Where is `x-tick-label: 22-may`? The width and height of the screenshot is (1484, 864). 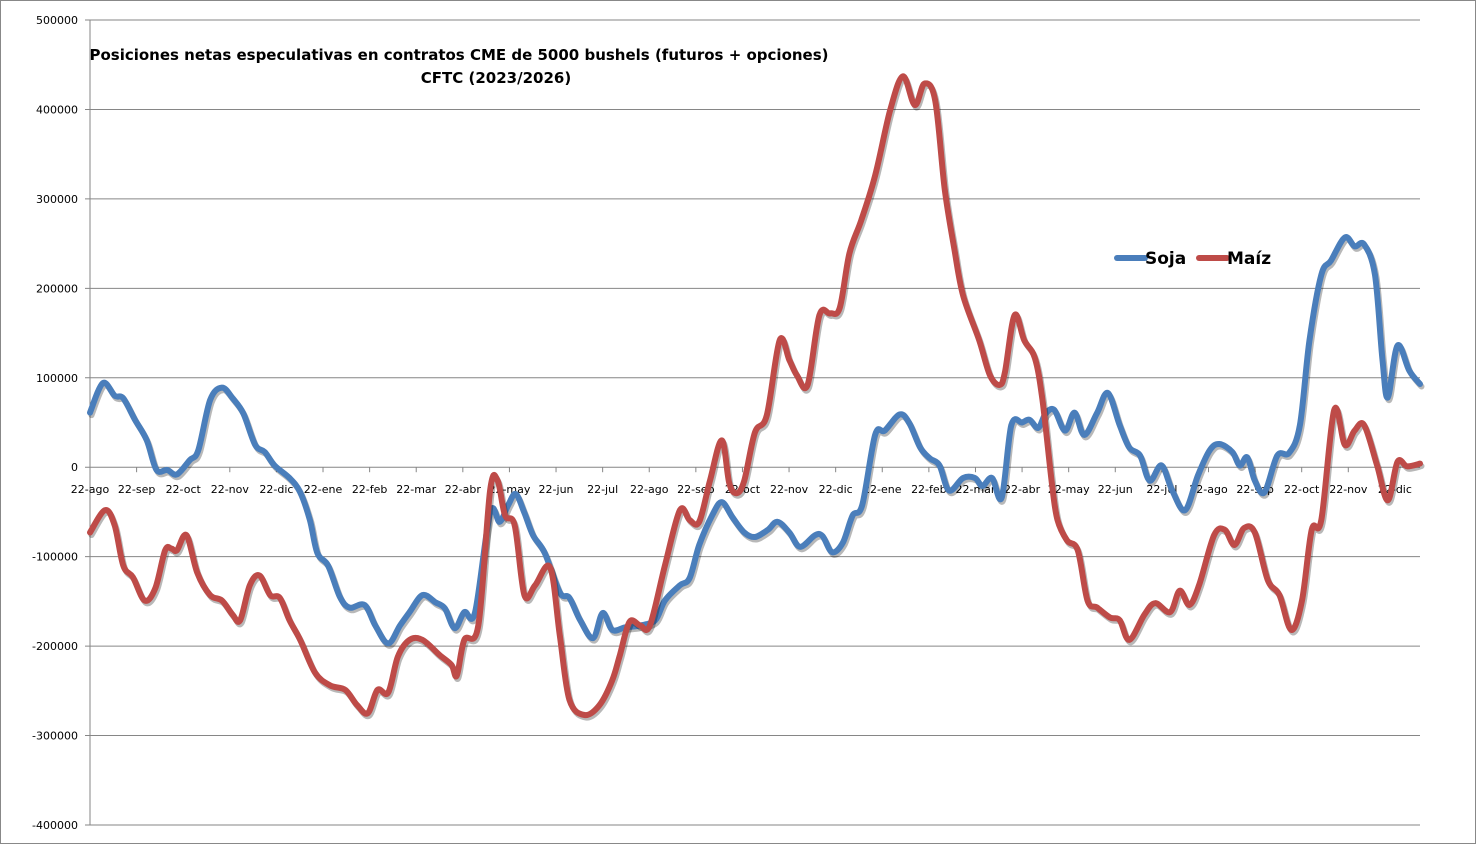 x-tick-label: 22-may is located at coordinates (1069, 489).